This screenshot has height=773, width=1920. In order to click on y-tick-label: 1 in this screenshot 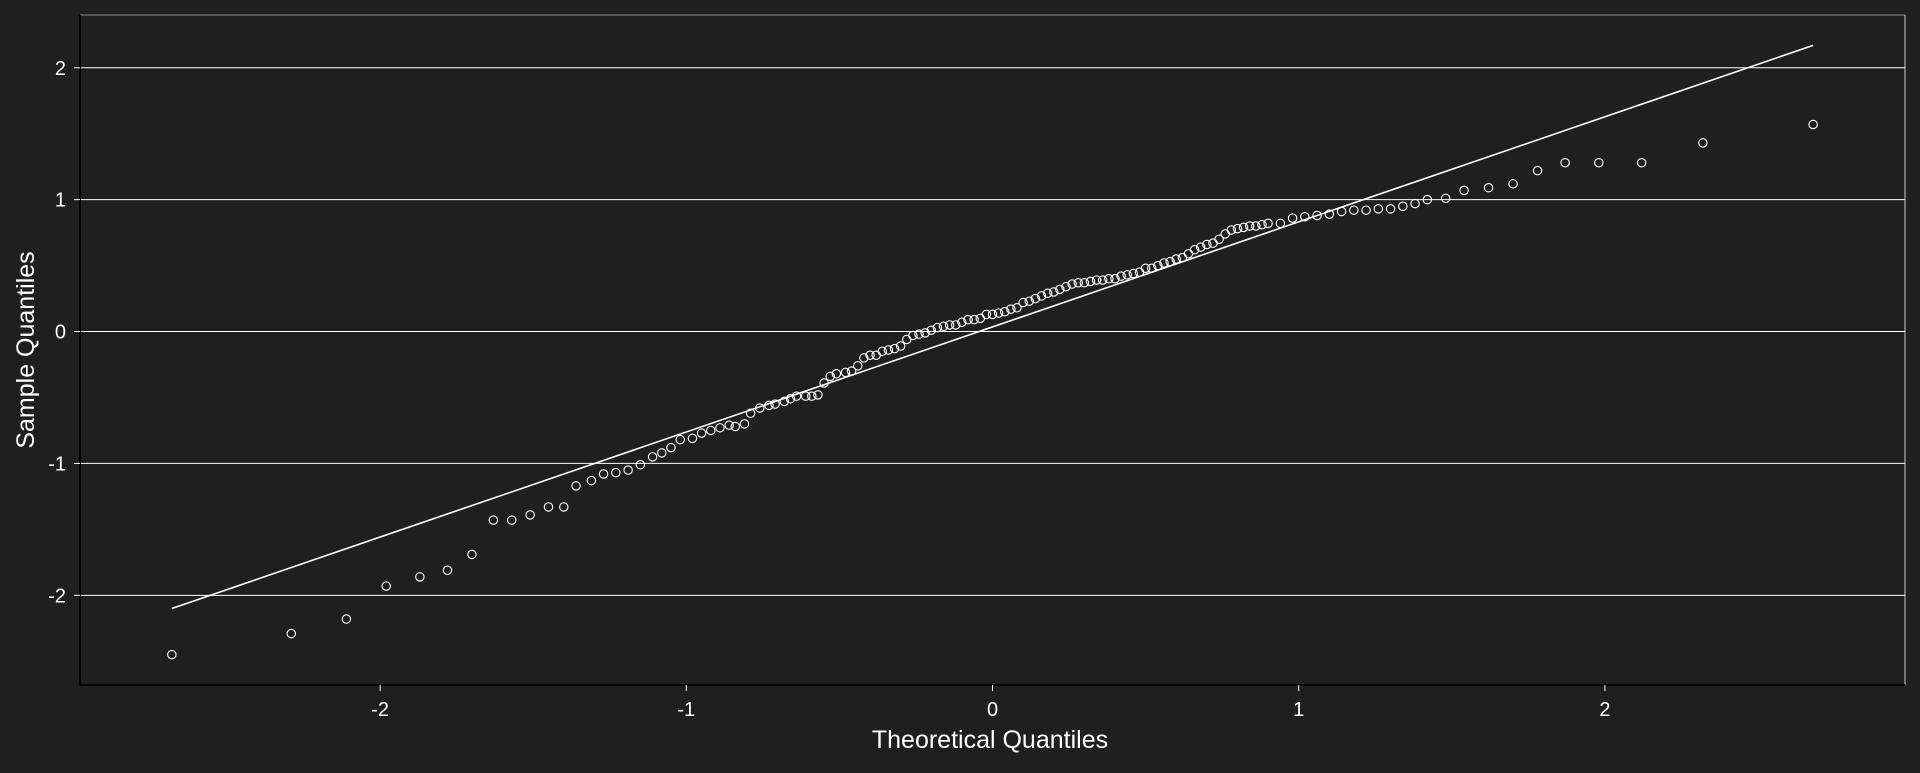, I will do `click(60, 201)`.